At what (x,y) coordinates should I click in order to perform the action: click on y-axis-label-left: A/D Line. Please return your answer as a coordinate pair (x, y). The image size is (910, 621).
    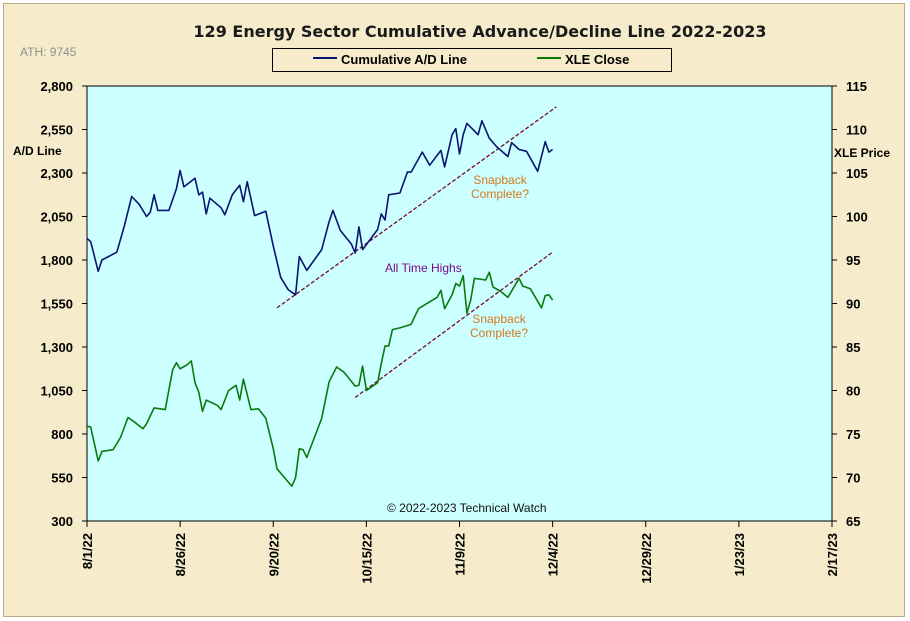
    Looking at the image, I should click on (37, 151).